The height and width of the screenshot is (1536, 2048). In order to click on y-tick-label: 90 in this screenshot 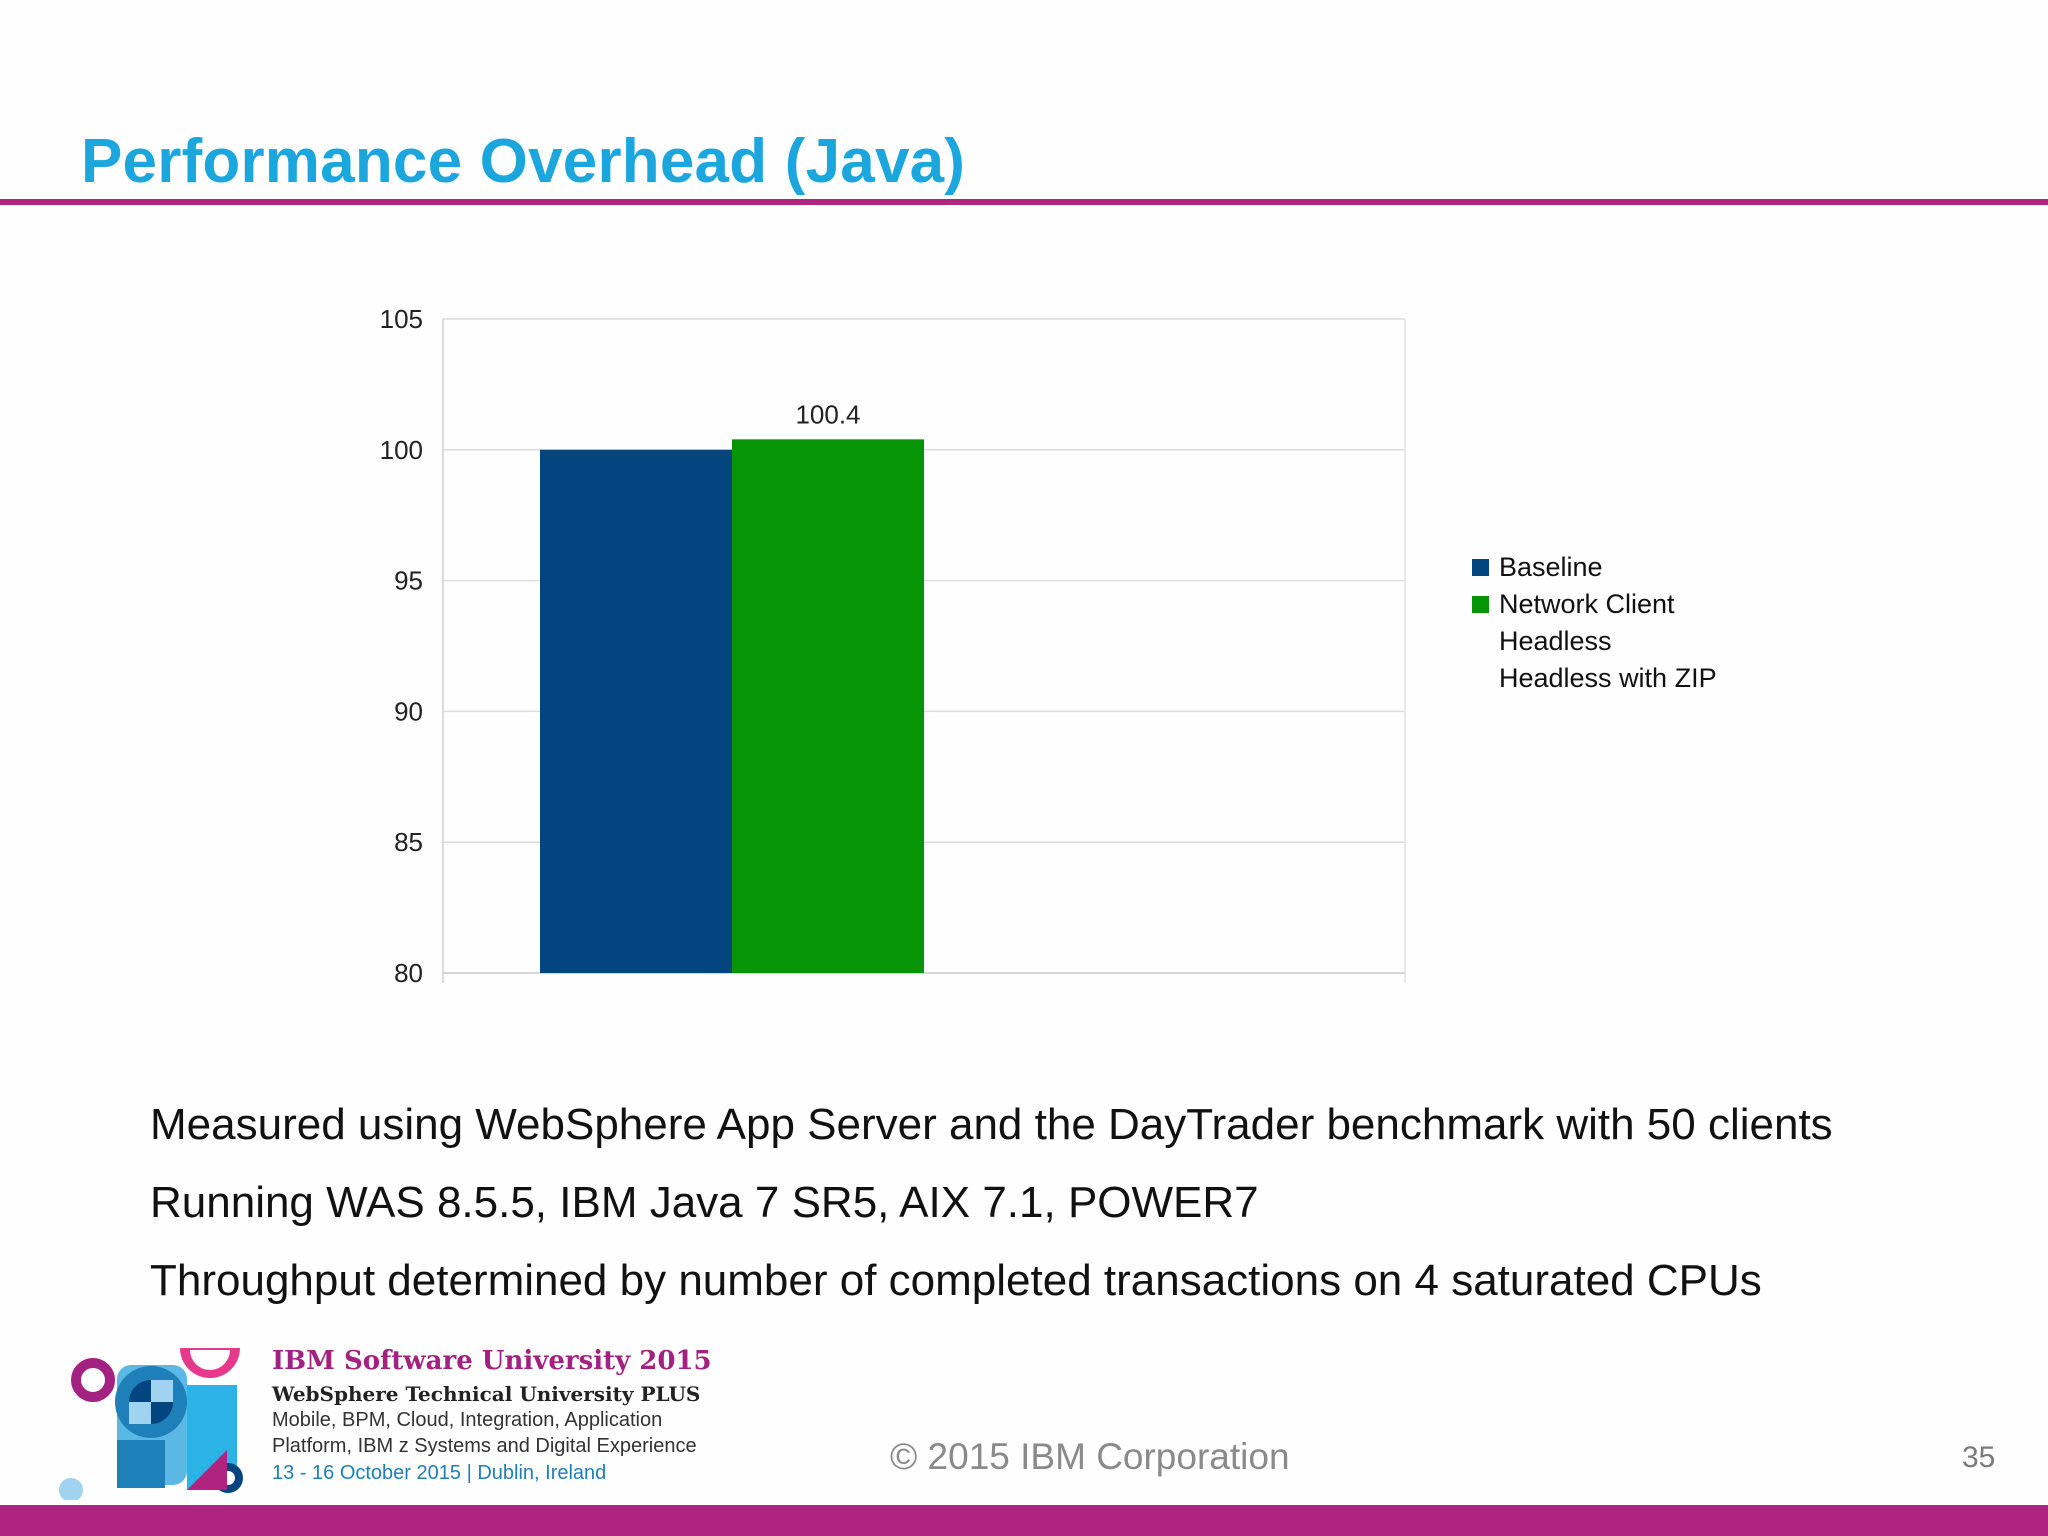, I will do `click(408, 711)`.